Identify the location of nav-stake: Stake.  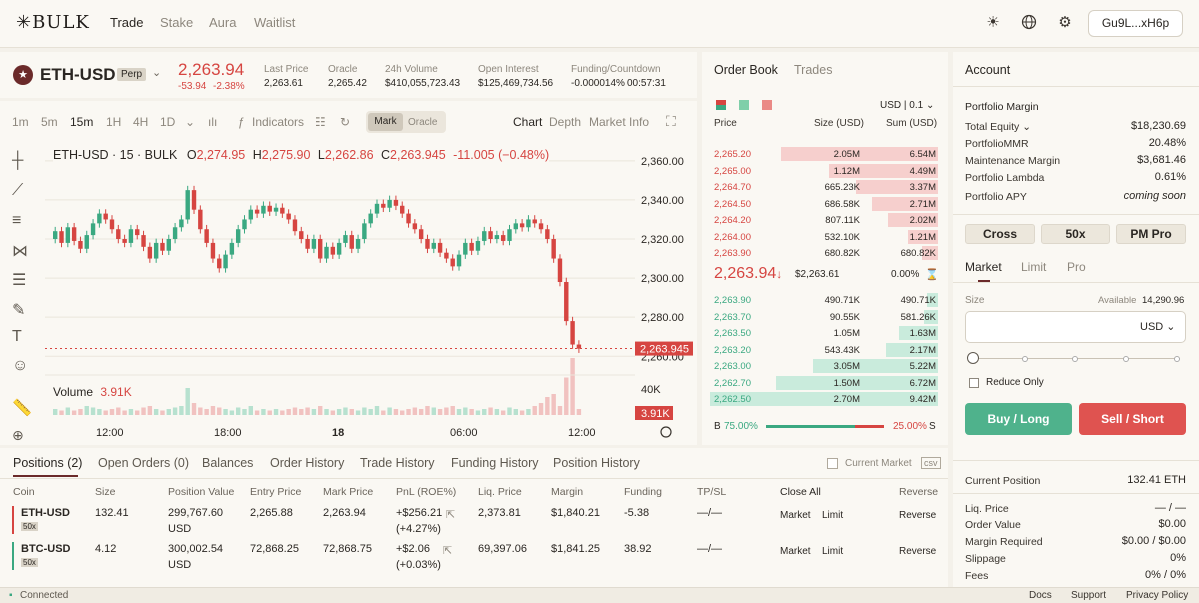
(177, 22).